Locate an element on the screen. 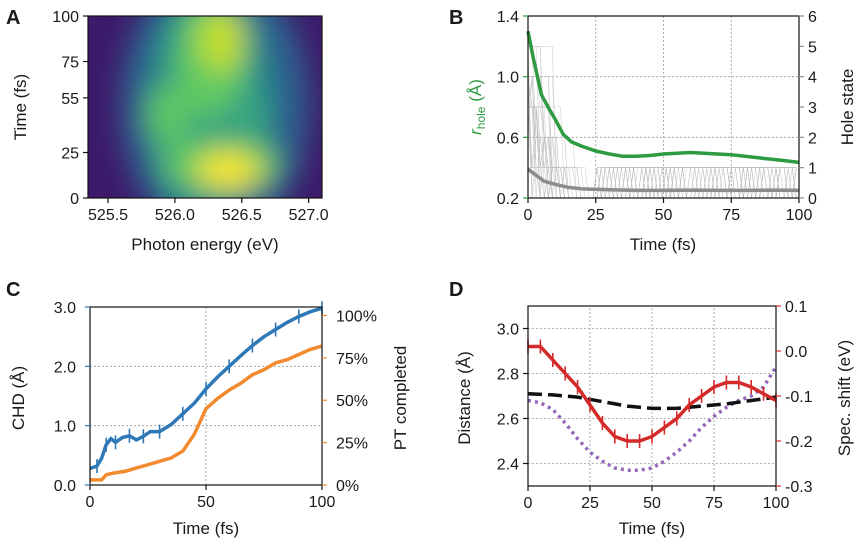 Image resolution: width=859 pixels, height=545 pixels. panel-letter-a: A is located at coordinates (13, 18).